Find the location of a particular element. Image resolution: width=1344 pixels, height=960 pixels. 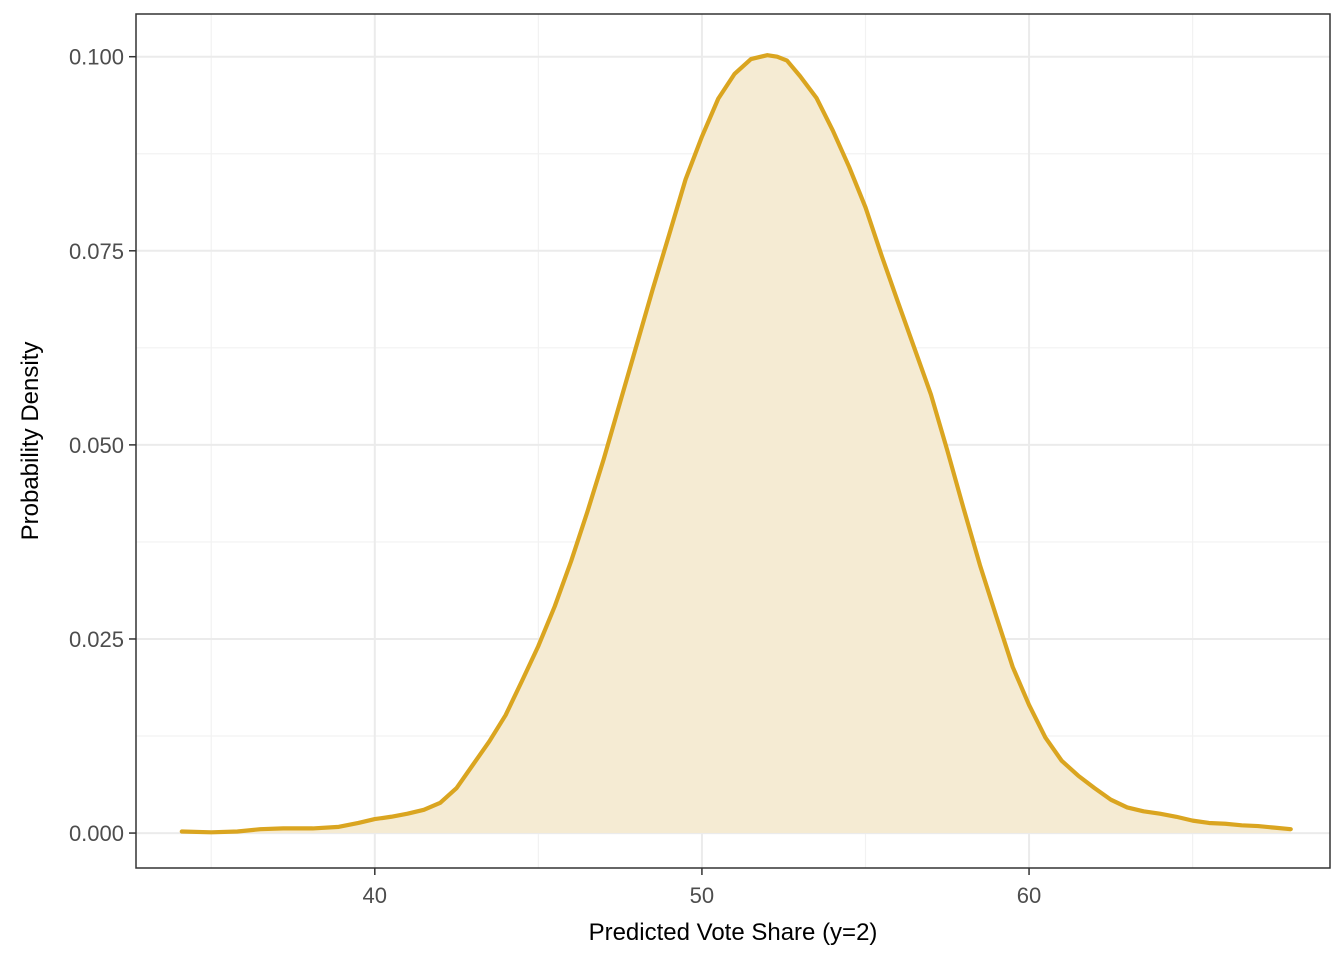

y-tick-label: 0.000 is located at coordinates (96, 833).